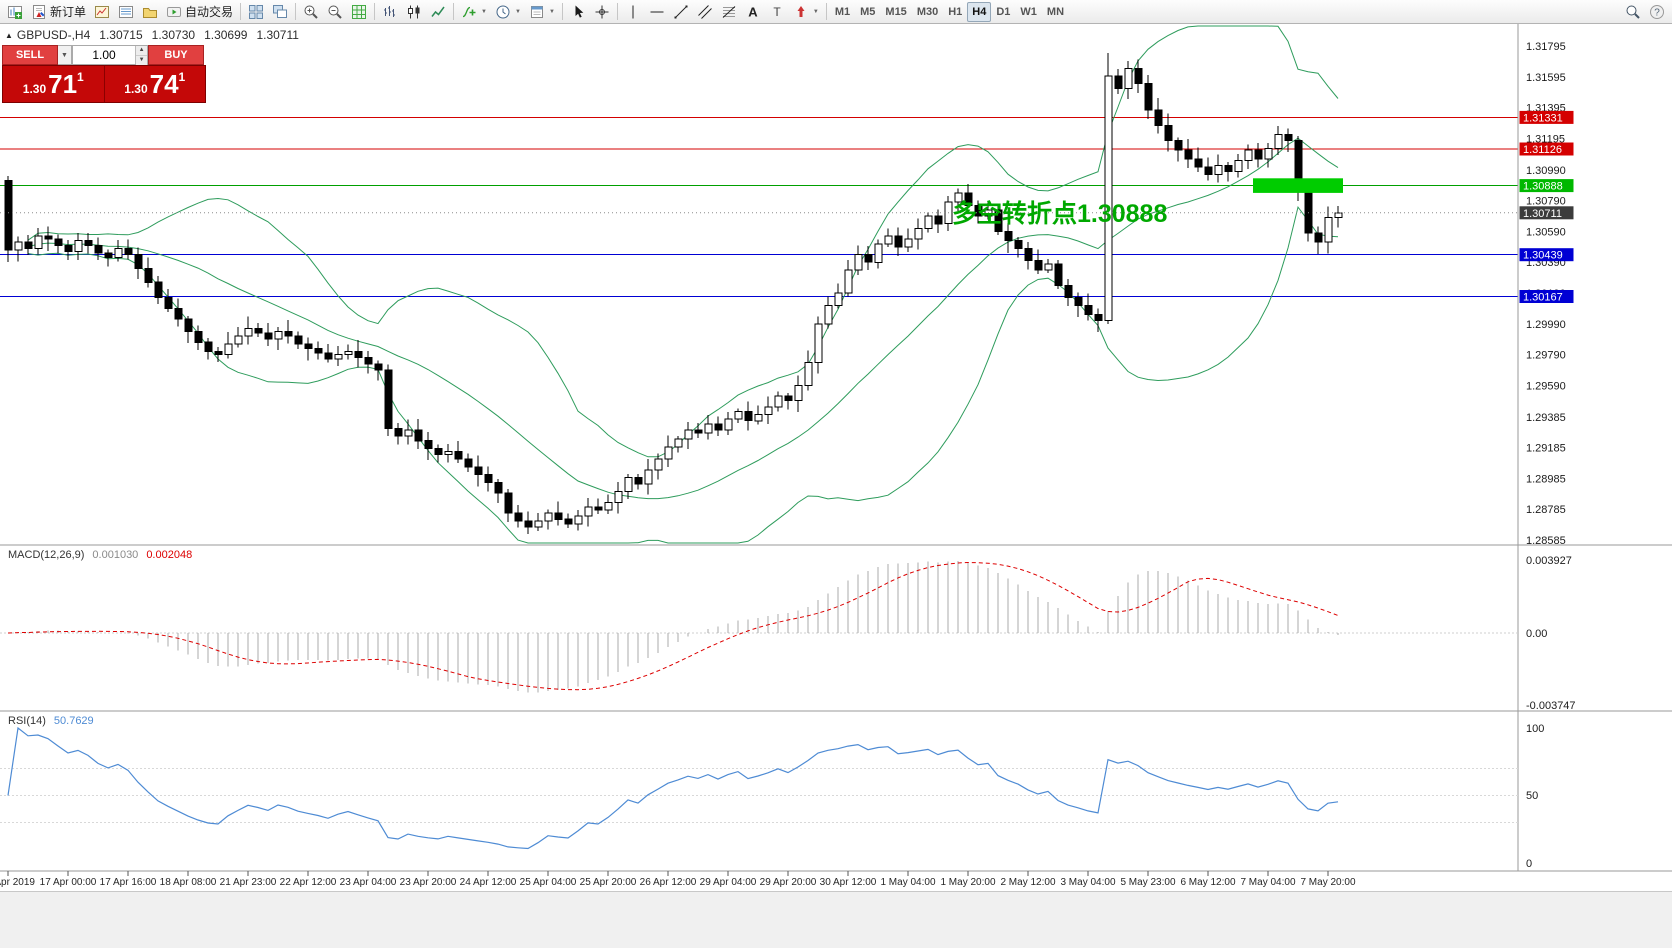 The image size is (1672, 948). What do you see at coordinates (1028, 12) in the screenshot?
I see `timeframe-w1-button: W1` at bounding box center [1028, 12].